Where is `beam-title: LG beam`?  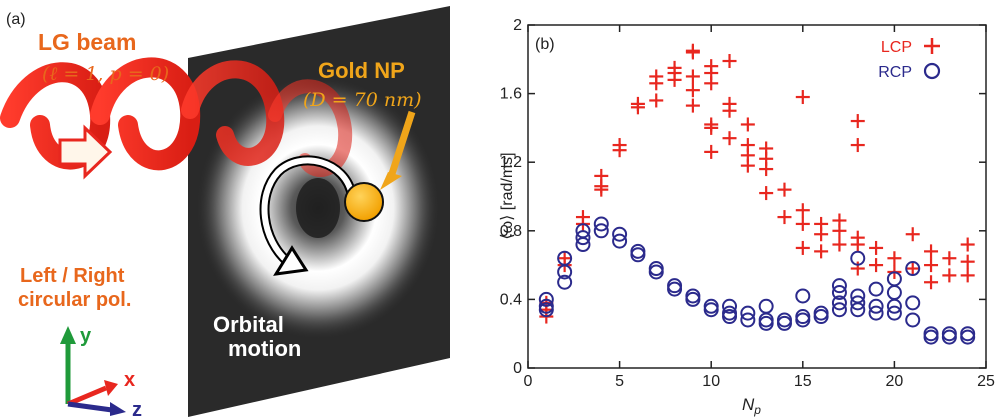
beam-title: LG beam is located at coordinates (87, 42).